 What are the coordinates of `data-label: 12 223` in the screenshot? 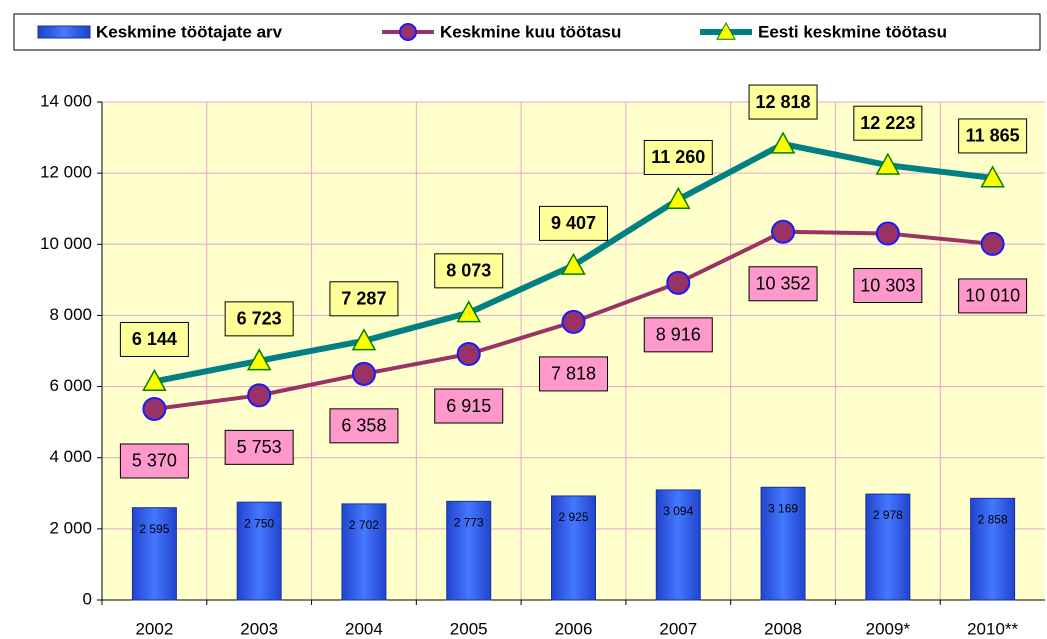 It's located at (887, 123).